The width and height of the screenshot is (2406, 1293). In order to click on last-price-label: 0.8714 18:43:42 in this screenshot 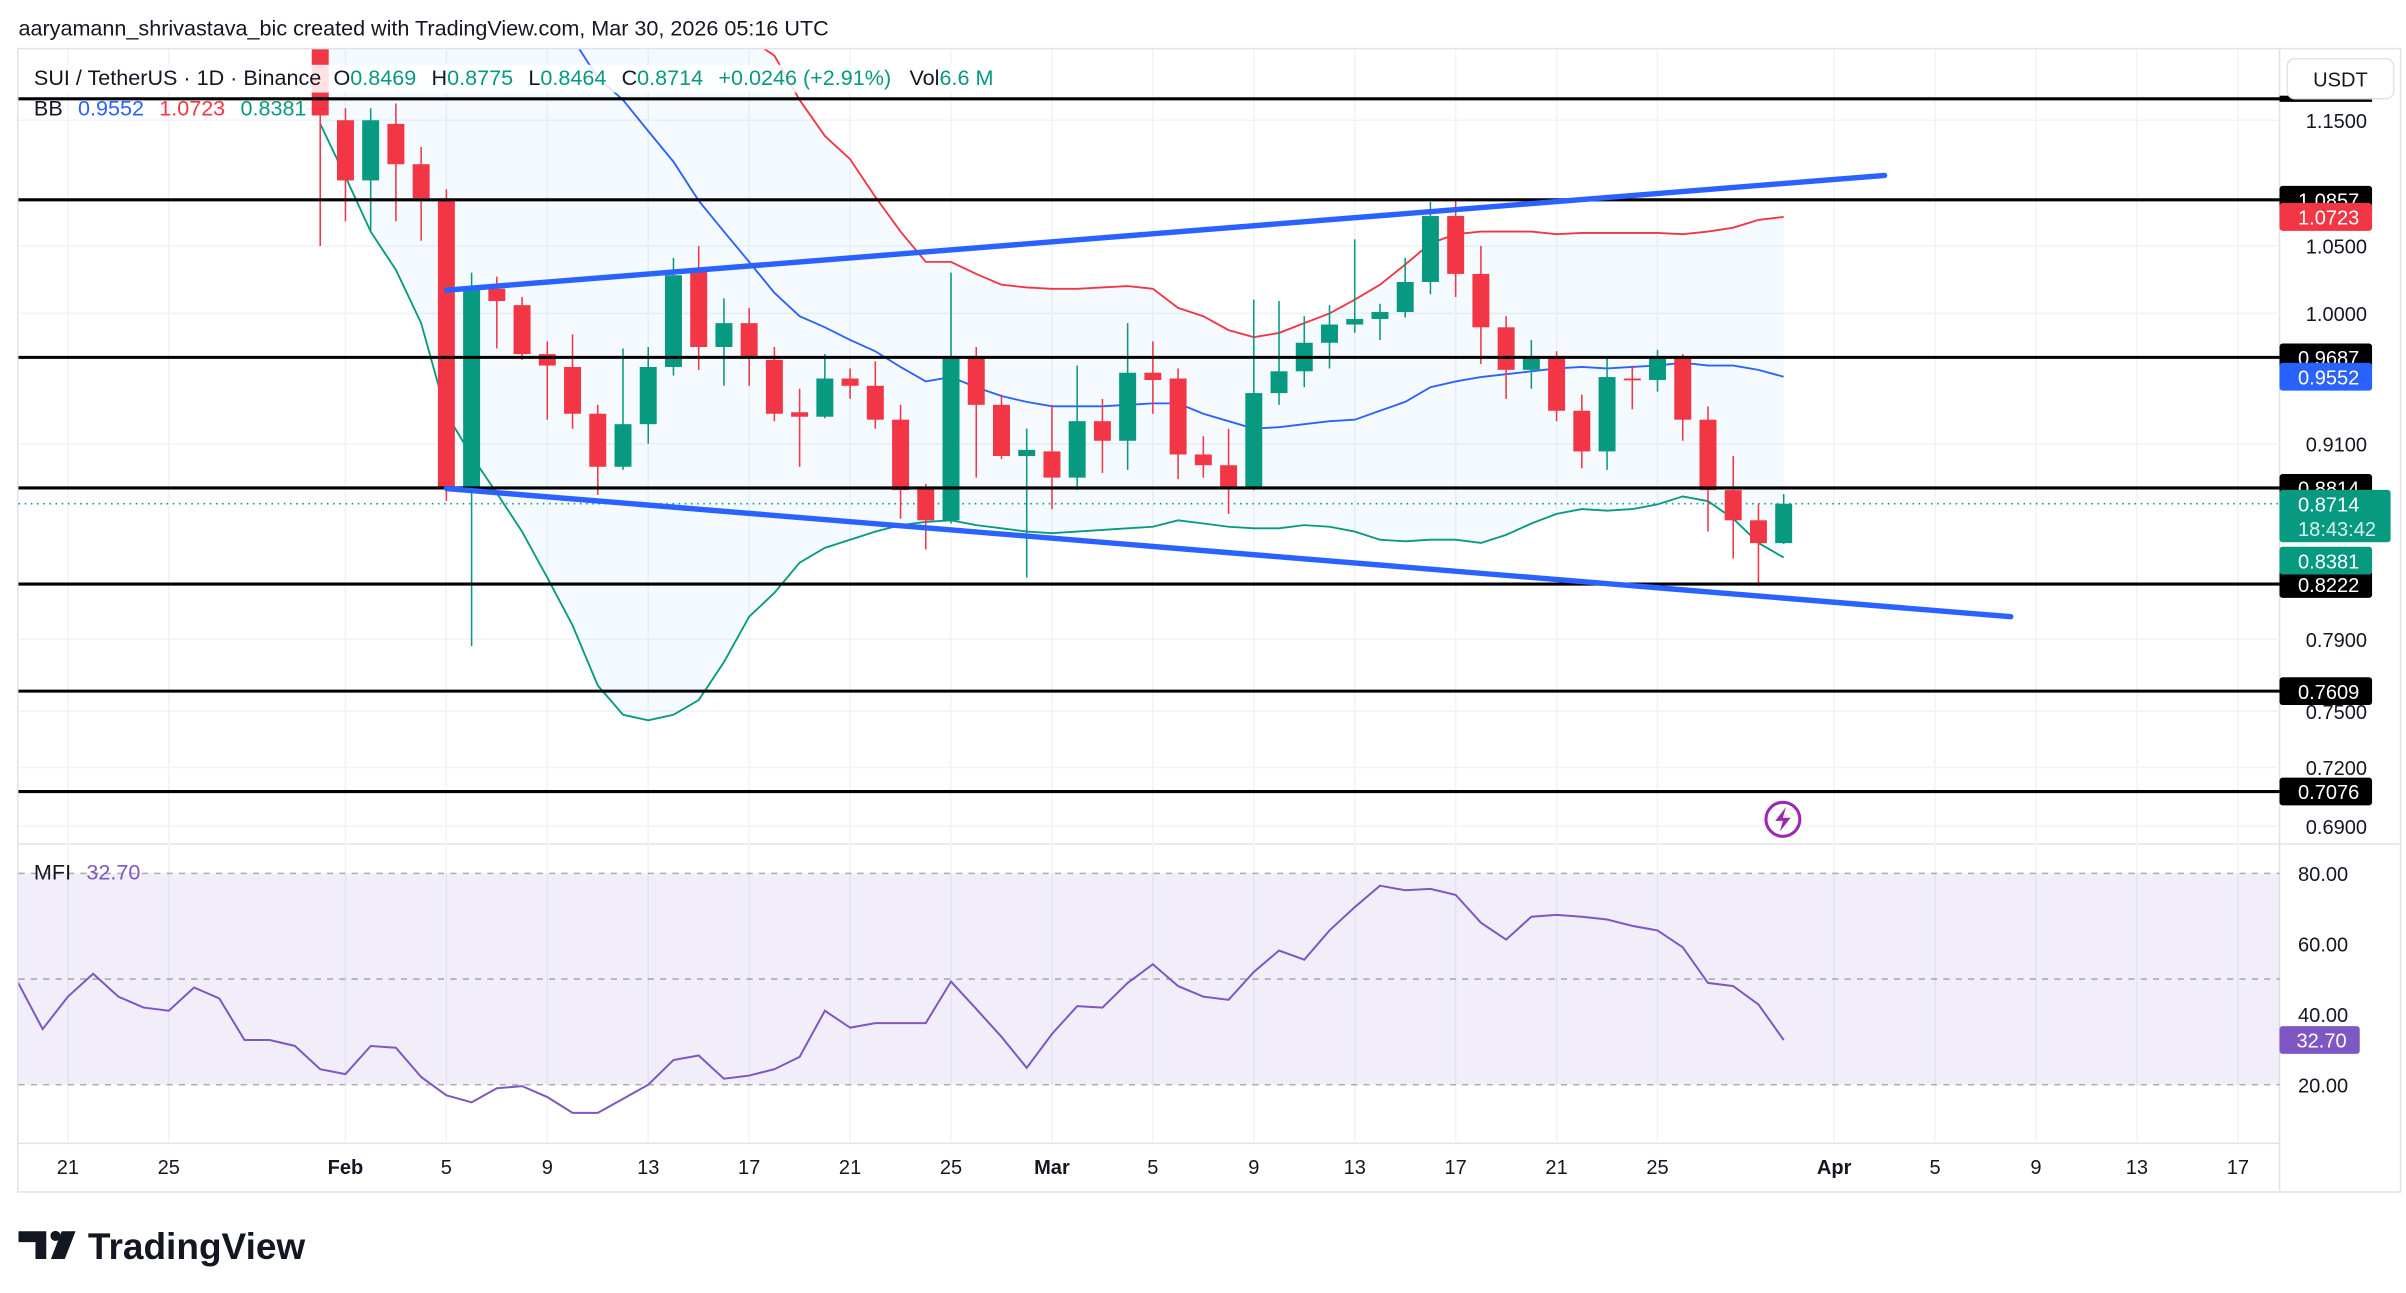, I will do `click(2335, 516)`.